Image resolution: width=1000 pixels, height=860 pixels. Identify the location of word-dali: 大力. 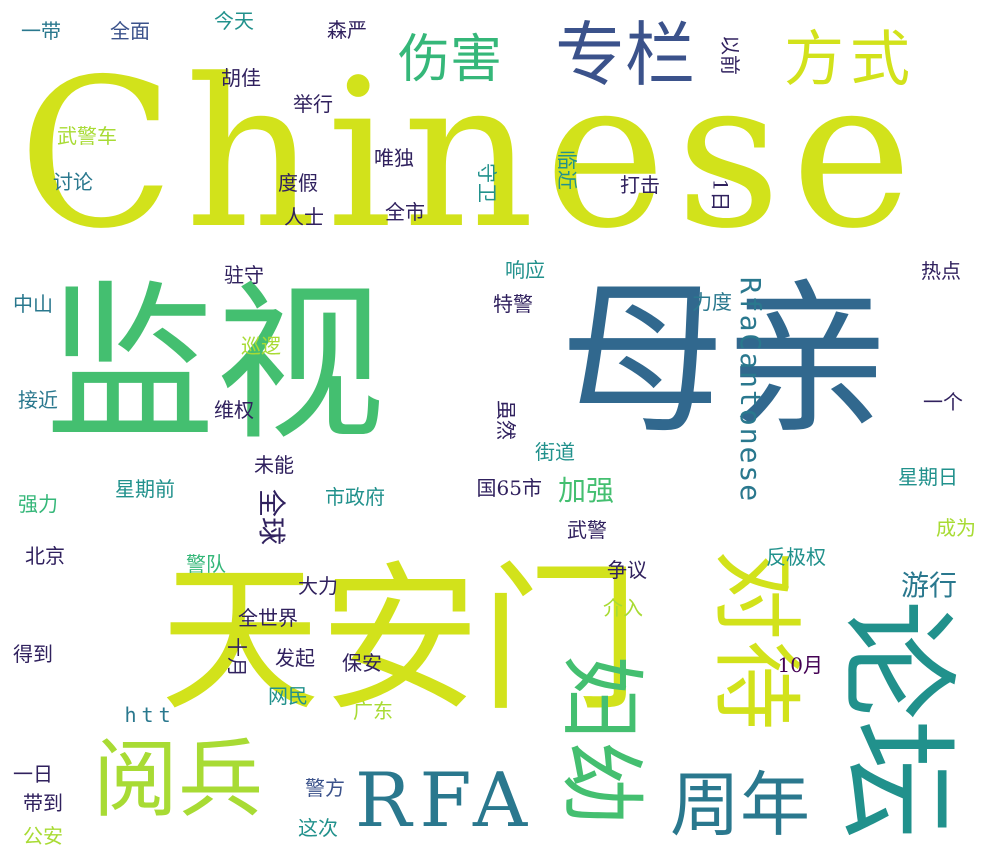
(318, 586).